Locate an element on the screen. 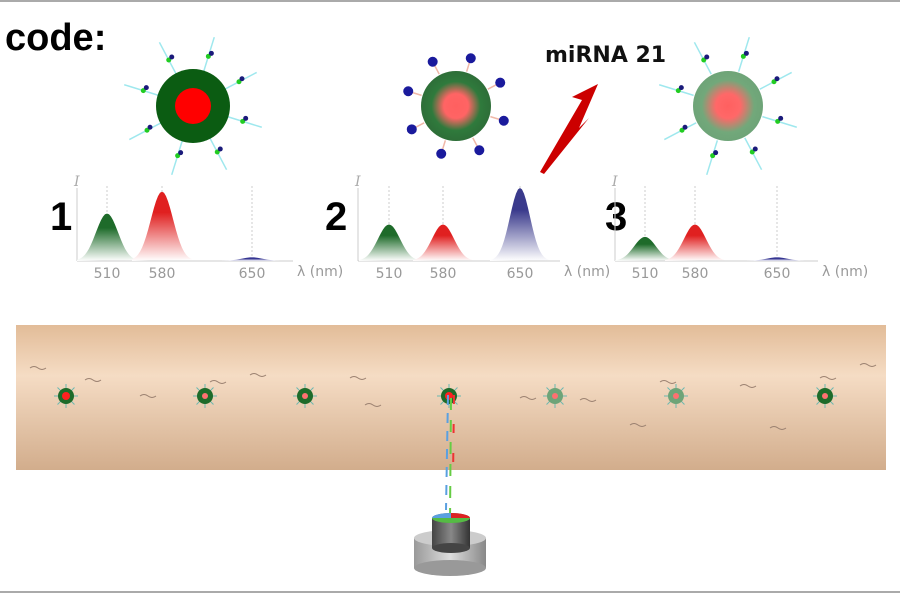 The height and width of the screenshot is (593, 900). spectrum-chart-1: 1Iλ (nm) 510 580 650 is located at coordinates (196, 228).